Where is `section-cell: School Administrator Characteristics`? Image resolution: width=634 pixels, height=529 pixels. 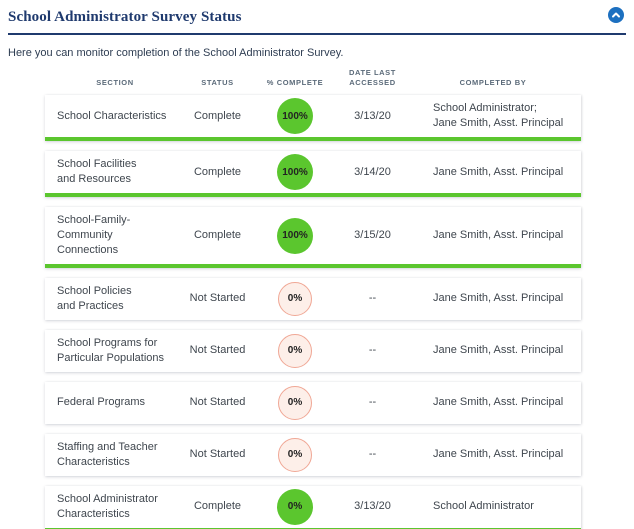
section-cell: School Administrator Characteristics is located at coordinates (107, 506).